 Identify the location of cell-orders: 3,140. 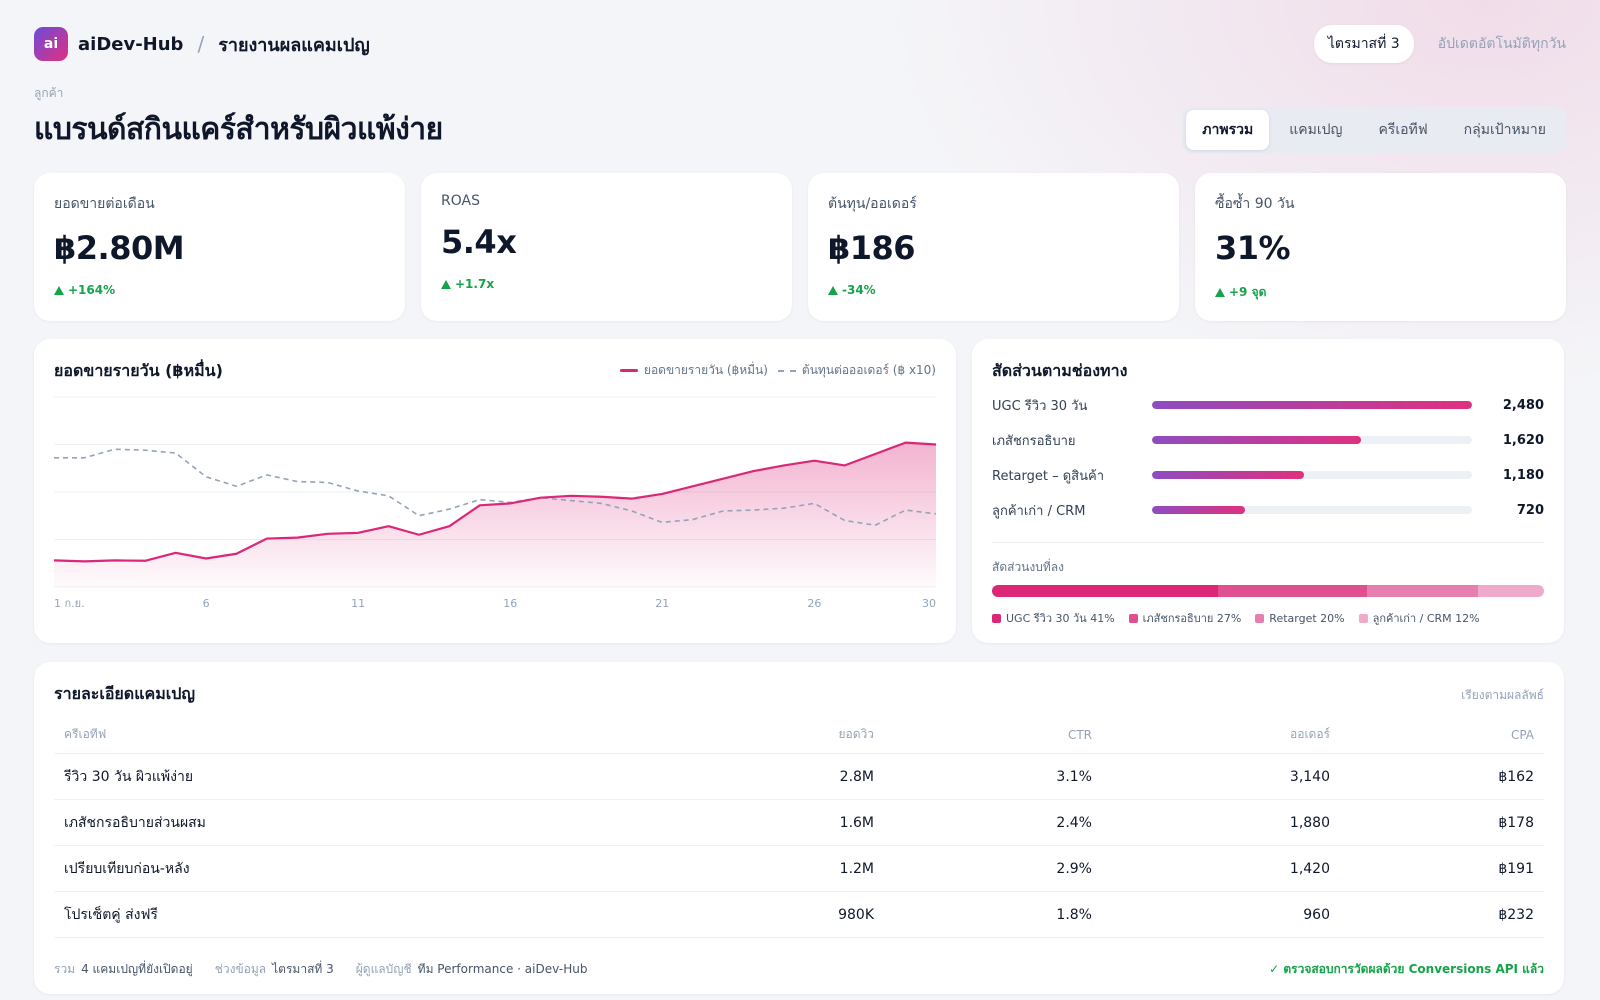
(1309, 776).